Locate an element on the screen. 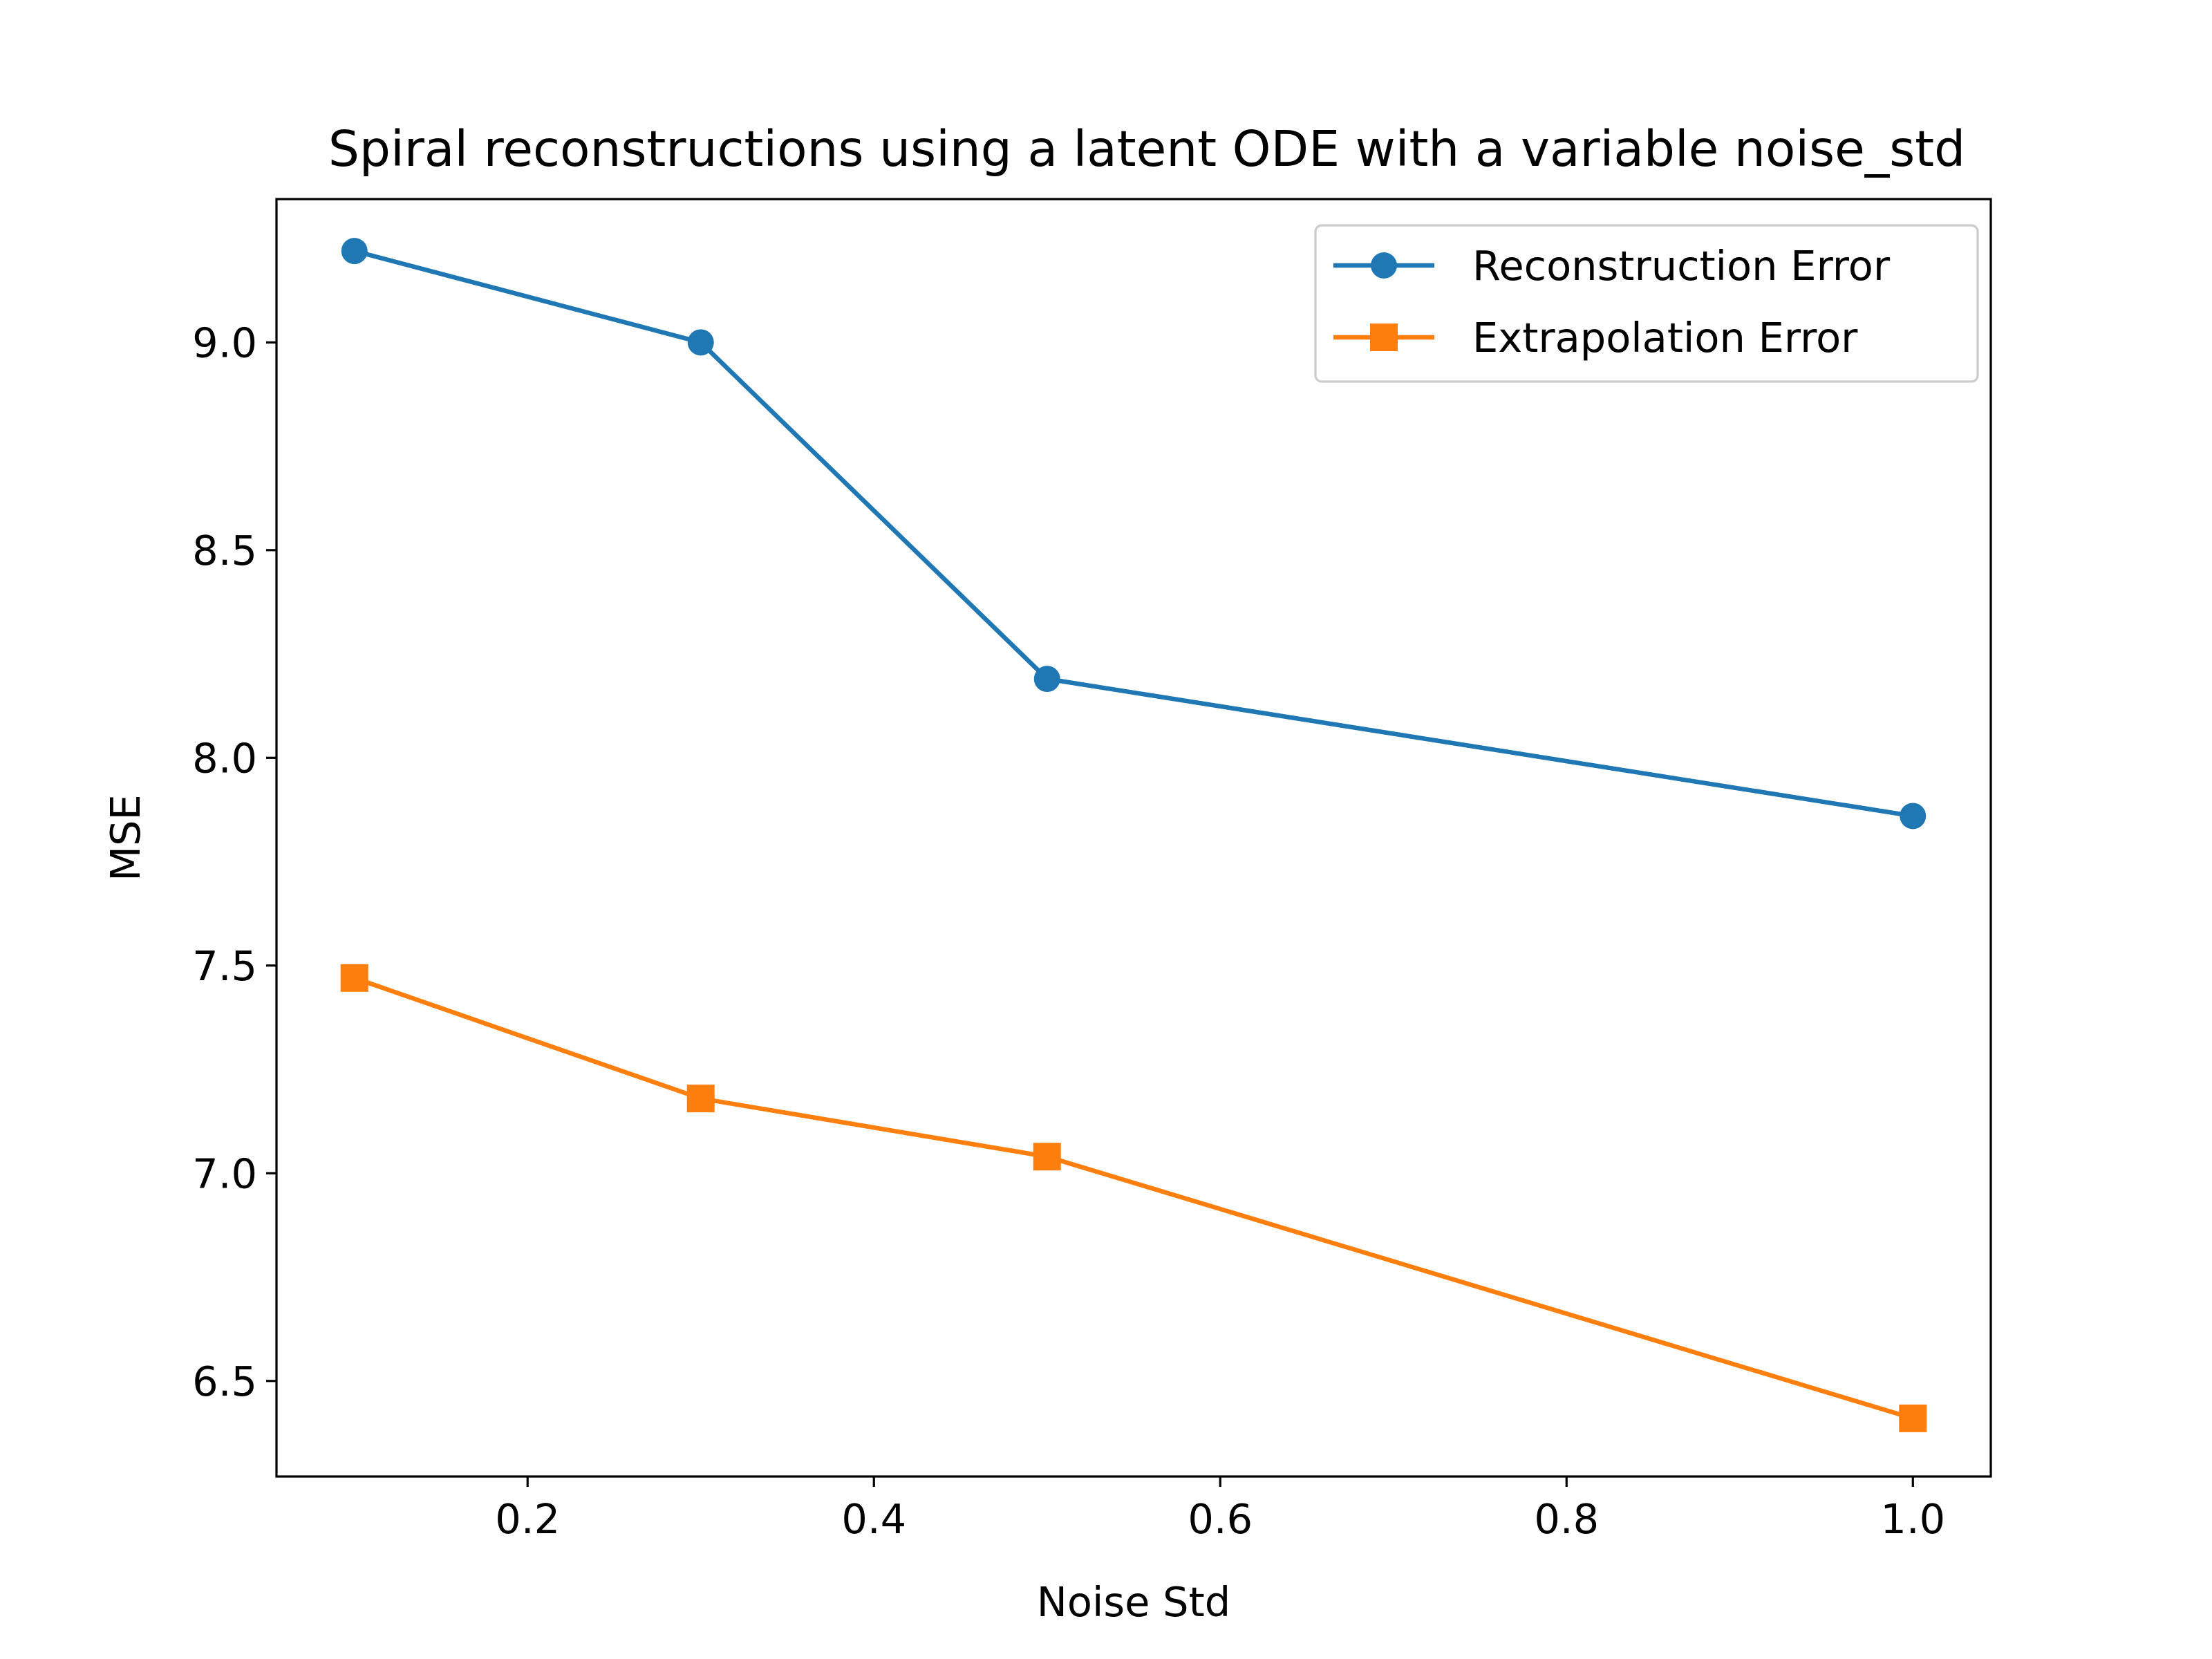 This screenshot has height=1659, width=2212. y-tick-label: 7.5 is located at coordinates (225, 966).